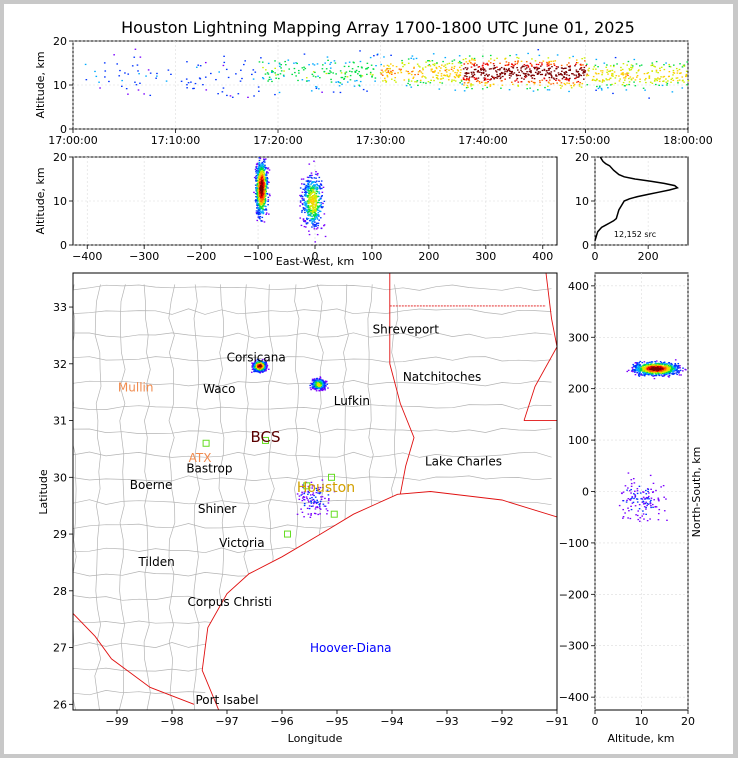  What do you see at coordinates (595, 256) in the screenshot?
I see `altitude-histogram-x-tick-label: 0` at bounding box center [595, 256].